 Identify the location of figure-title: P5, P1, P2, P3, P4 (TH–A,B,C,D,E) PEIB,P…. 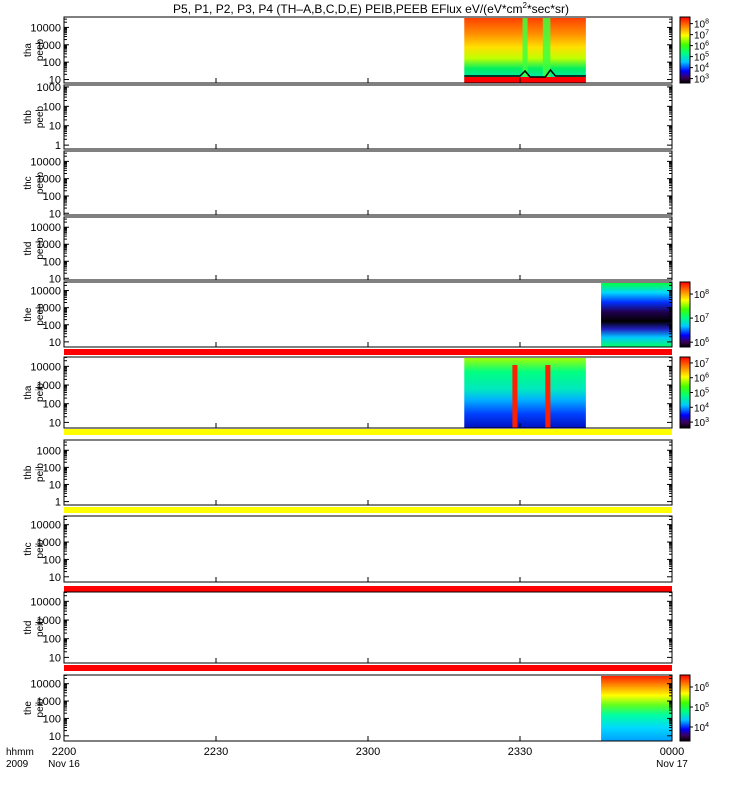
(371, 8).